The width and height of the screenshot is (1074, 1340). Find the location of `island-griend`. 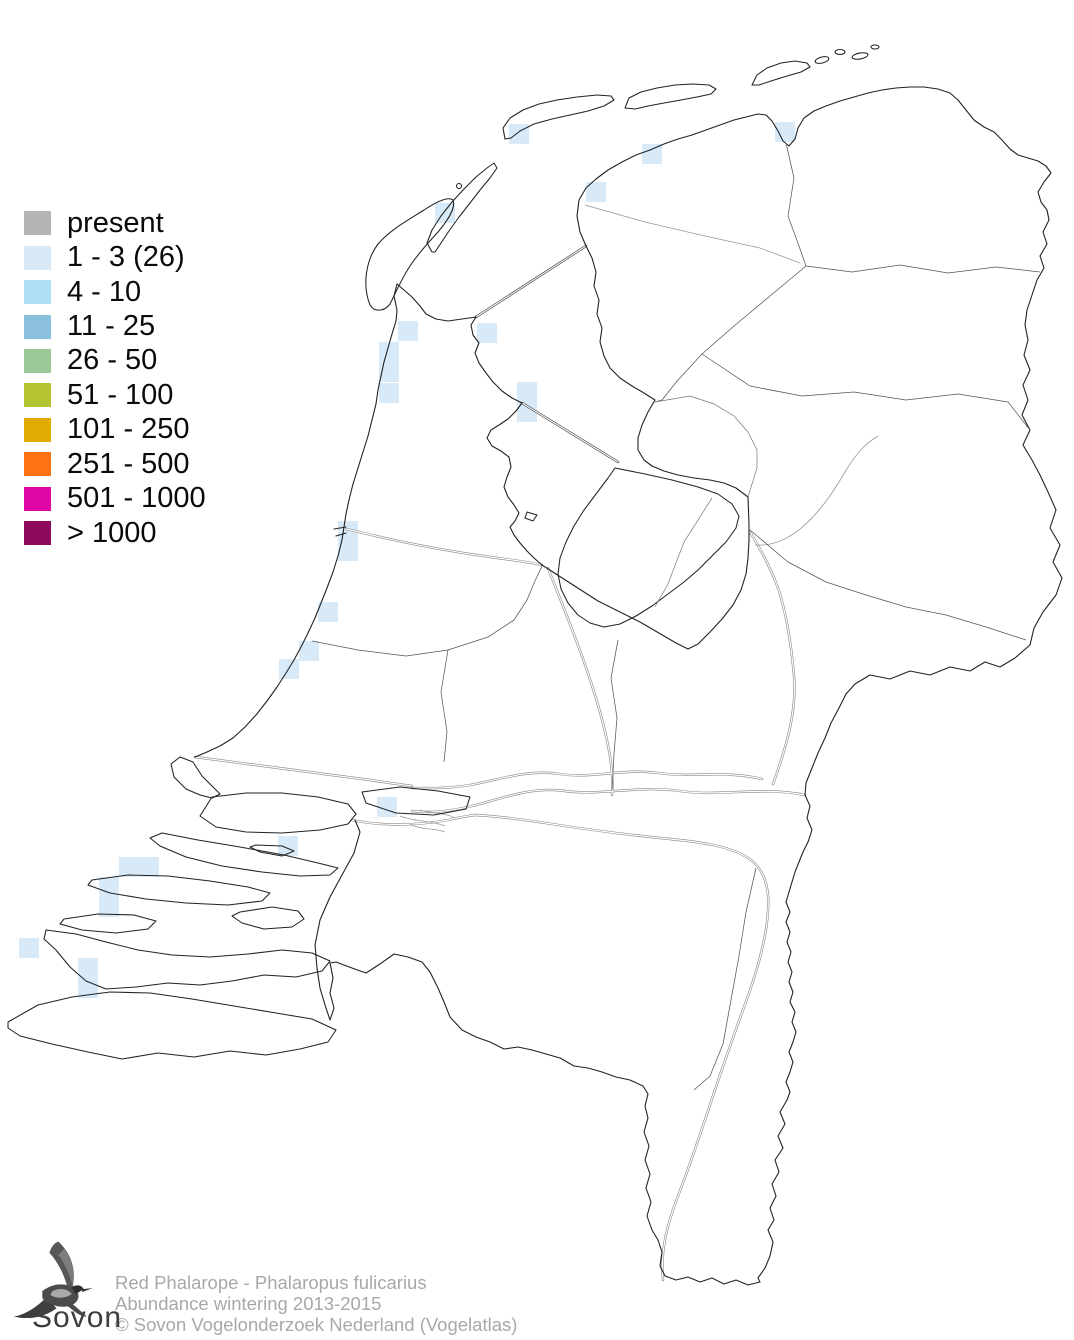

island-griend is located at coordinates (459, 186).